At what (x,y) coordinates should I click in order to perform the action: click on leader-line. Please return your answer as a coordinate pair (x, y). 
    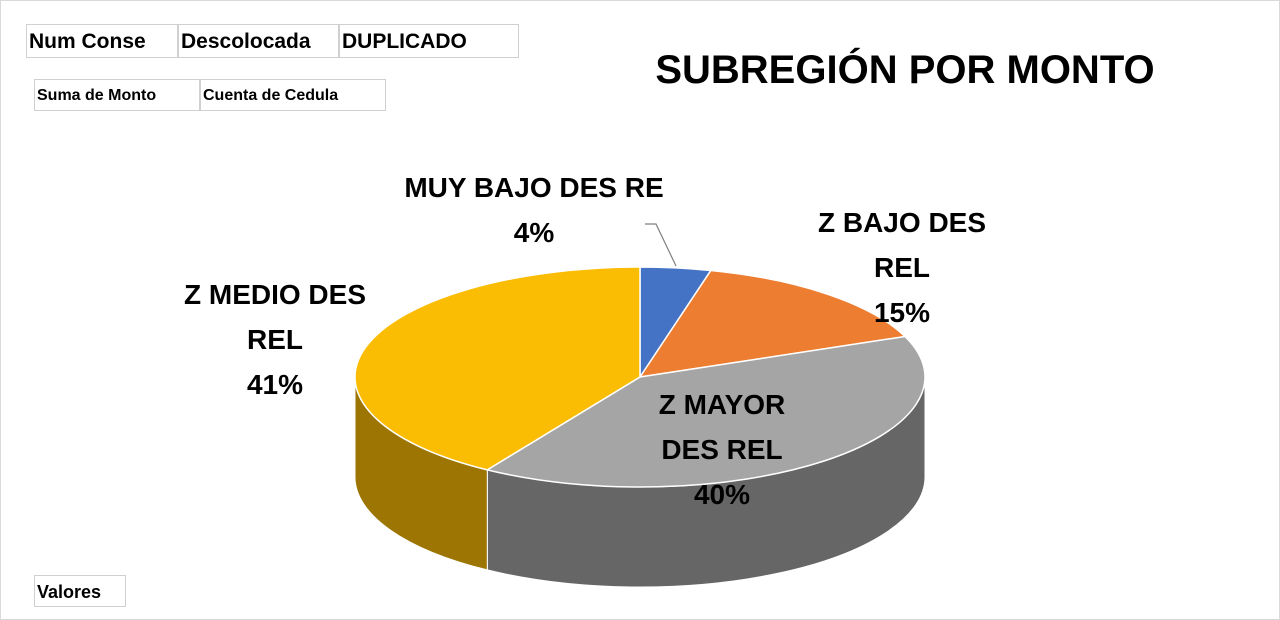
    Looking at the image, I should click on (661, 245).